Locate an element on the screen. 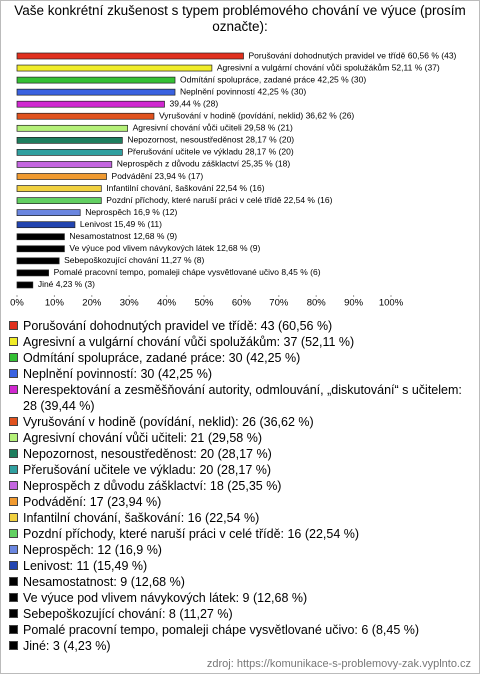  legend-item: Lenivost: 11 (15,49 %) is located at coordinates (240, 566).